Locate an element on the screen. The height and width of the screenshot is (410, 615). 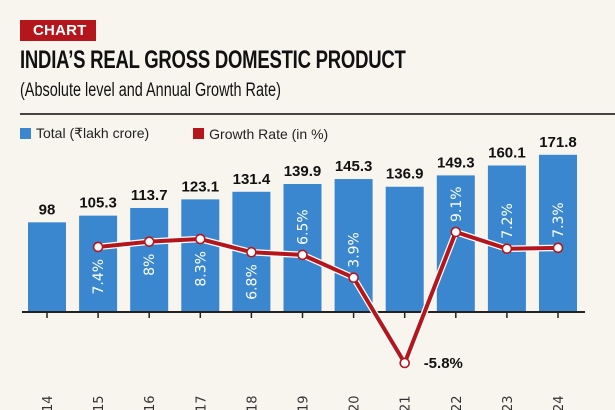
x-tick-label: 17 is located at coordinates (201, 402).